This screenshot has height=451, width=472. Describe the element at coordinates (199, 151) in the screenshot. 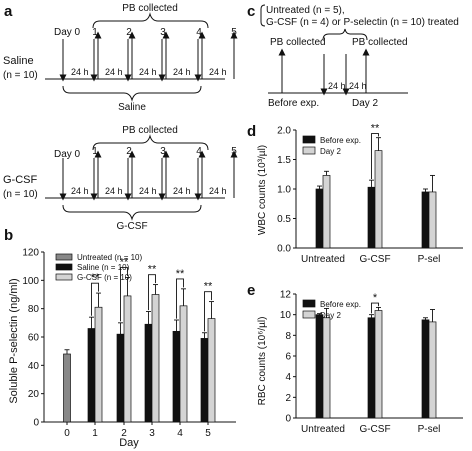

I see `day-number-label: 4` at that location.